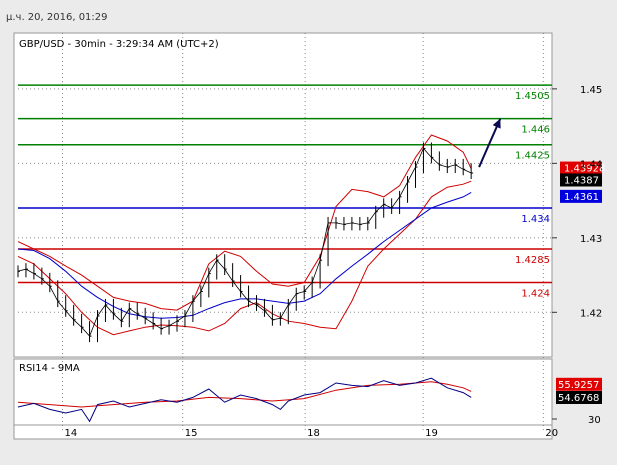 This screenshot has height=465, width=617. I want to click on x-axis-strip, so click(283, 432).